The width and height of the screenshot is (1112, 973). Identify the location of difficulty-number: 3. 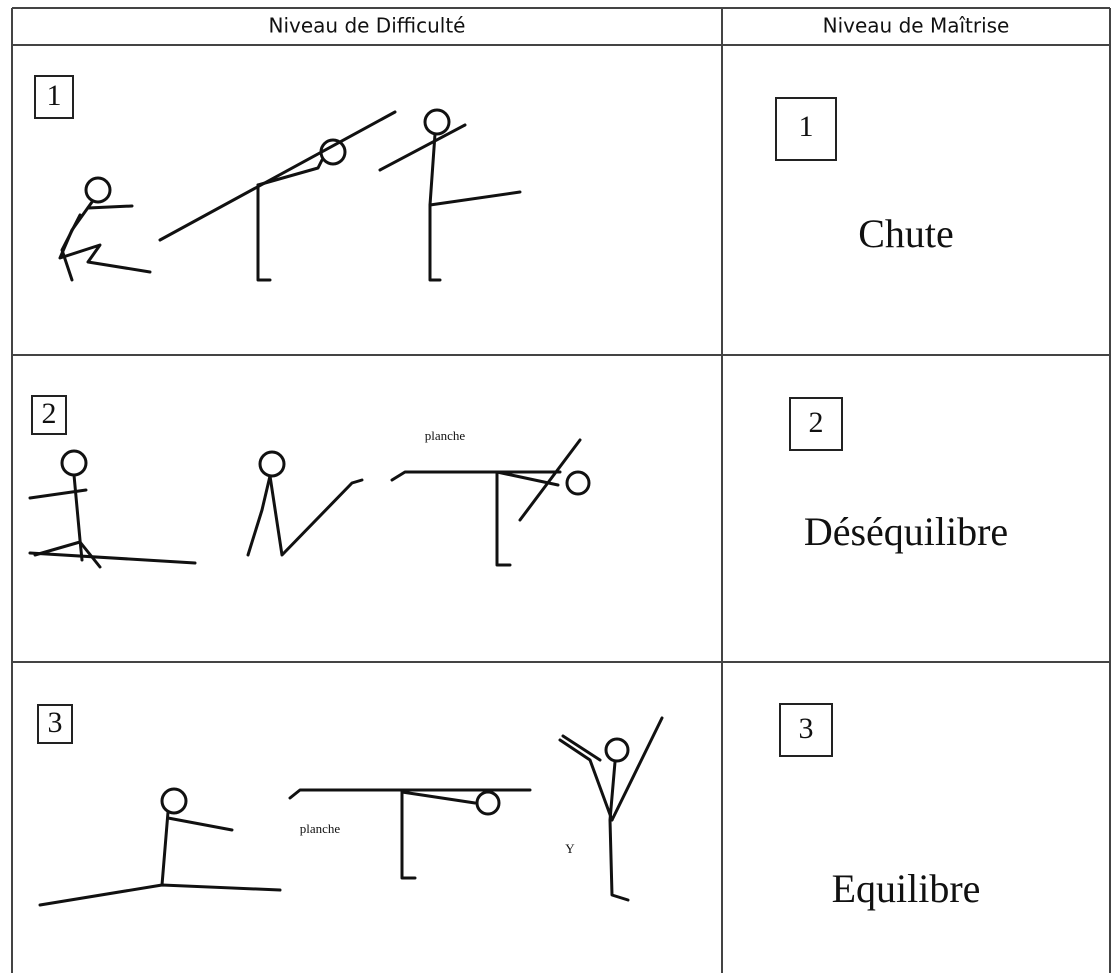
(55, 722).